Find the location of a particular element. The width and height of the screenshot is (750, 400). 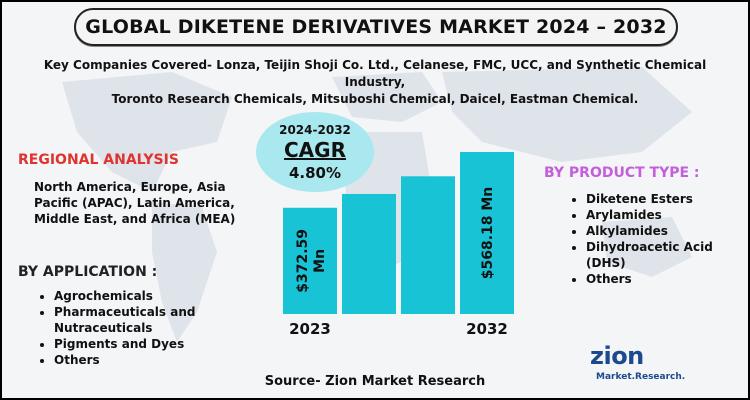

logo-brand: zion is located at coordinates (617, 356).